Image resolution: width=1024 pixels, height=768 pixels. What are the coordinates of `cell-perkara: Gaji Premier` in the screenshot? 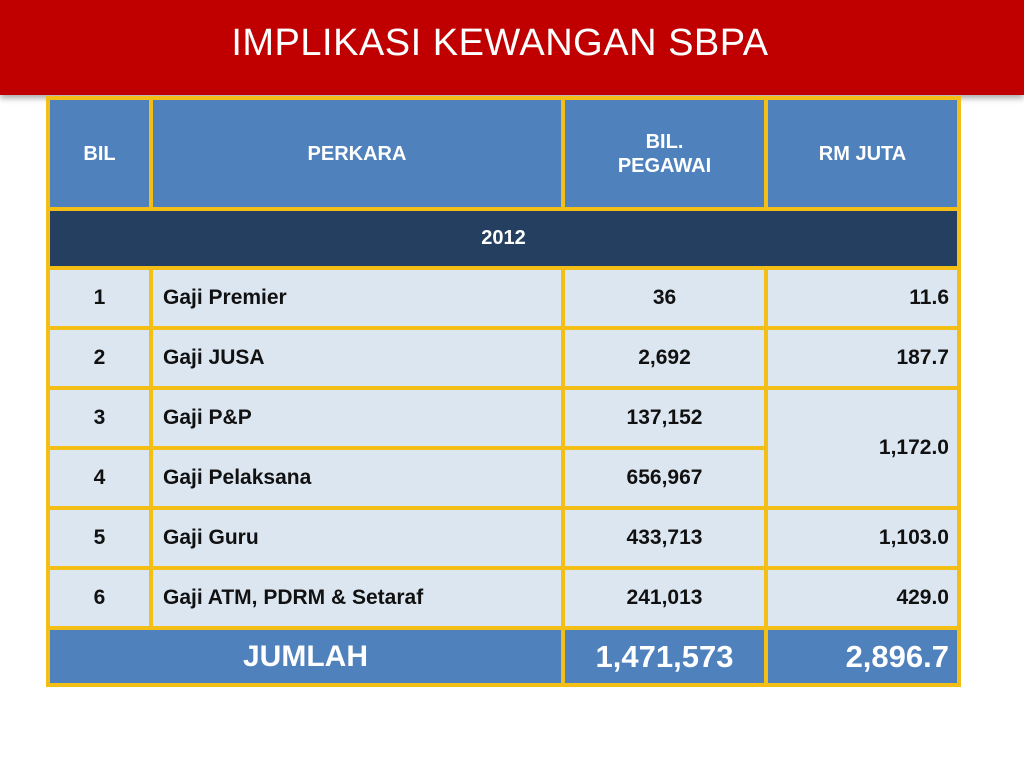 It's located at (357, 298).